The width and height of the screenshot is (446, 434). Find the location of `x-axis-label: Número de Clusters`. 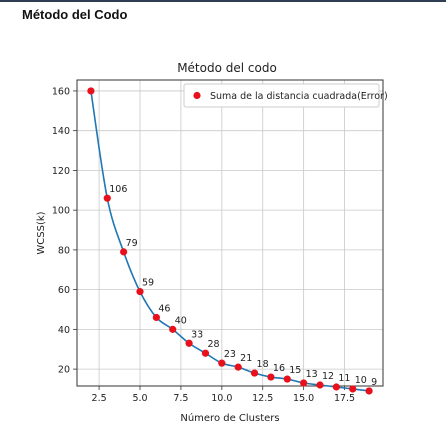

x-axis-label: Número de Clusters is located at coordinates (229, 418).